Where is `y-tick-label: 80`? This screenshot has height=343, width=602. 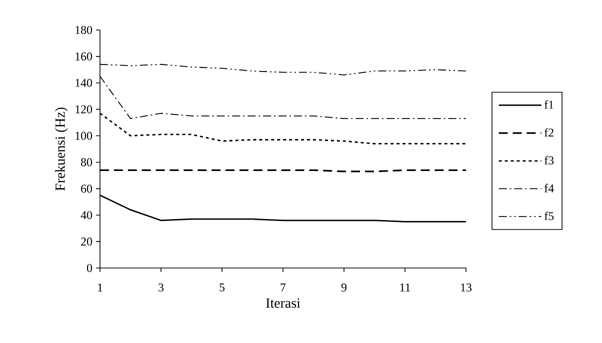
y-tick-label: 80 is located at coordinates (86, 162).